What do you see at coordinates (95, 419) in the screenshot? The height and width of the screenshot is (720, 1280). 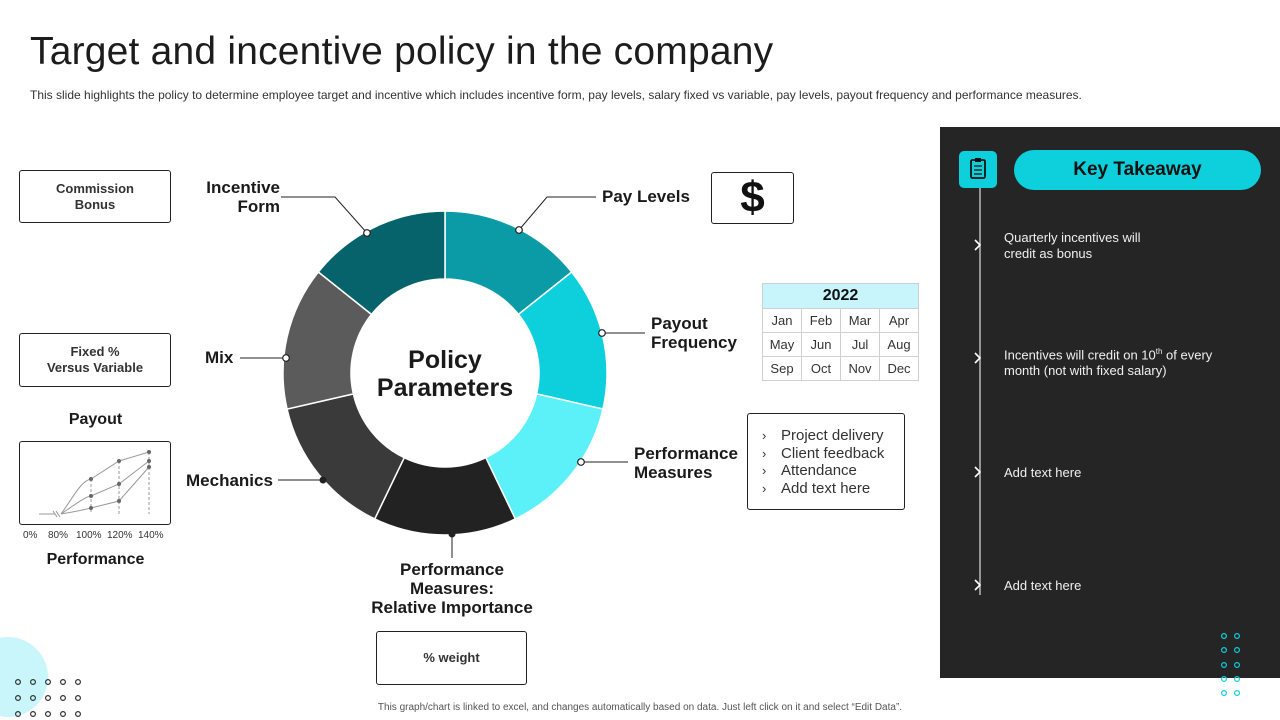 I see `payout-title: Payout` at bounding box center [95, 419].